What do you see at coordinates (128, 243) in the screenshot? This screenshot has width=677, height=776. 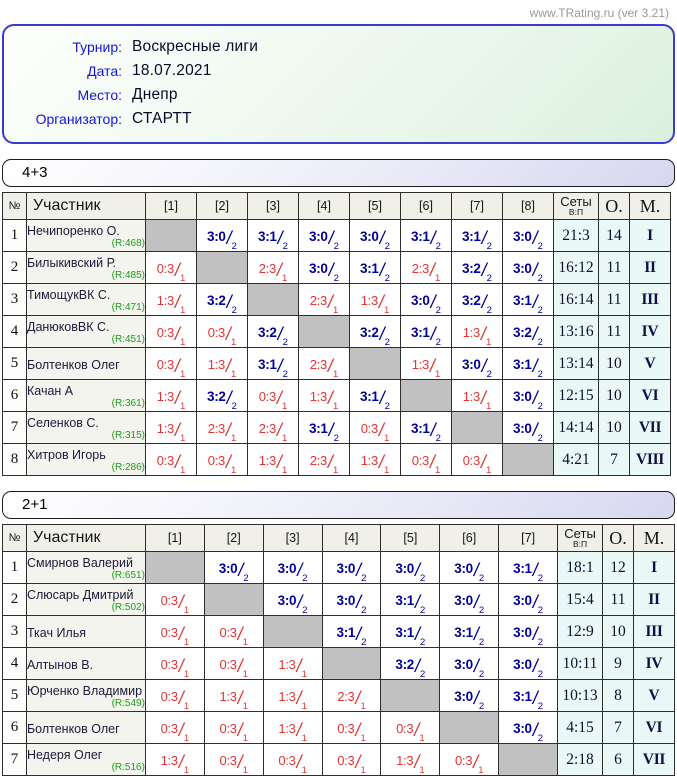 I see `participant-rating: (R:468)` at bounding box center [128, 243].